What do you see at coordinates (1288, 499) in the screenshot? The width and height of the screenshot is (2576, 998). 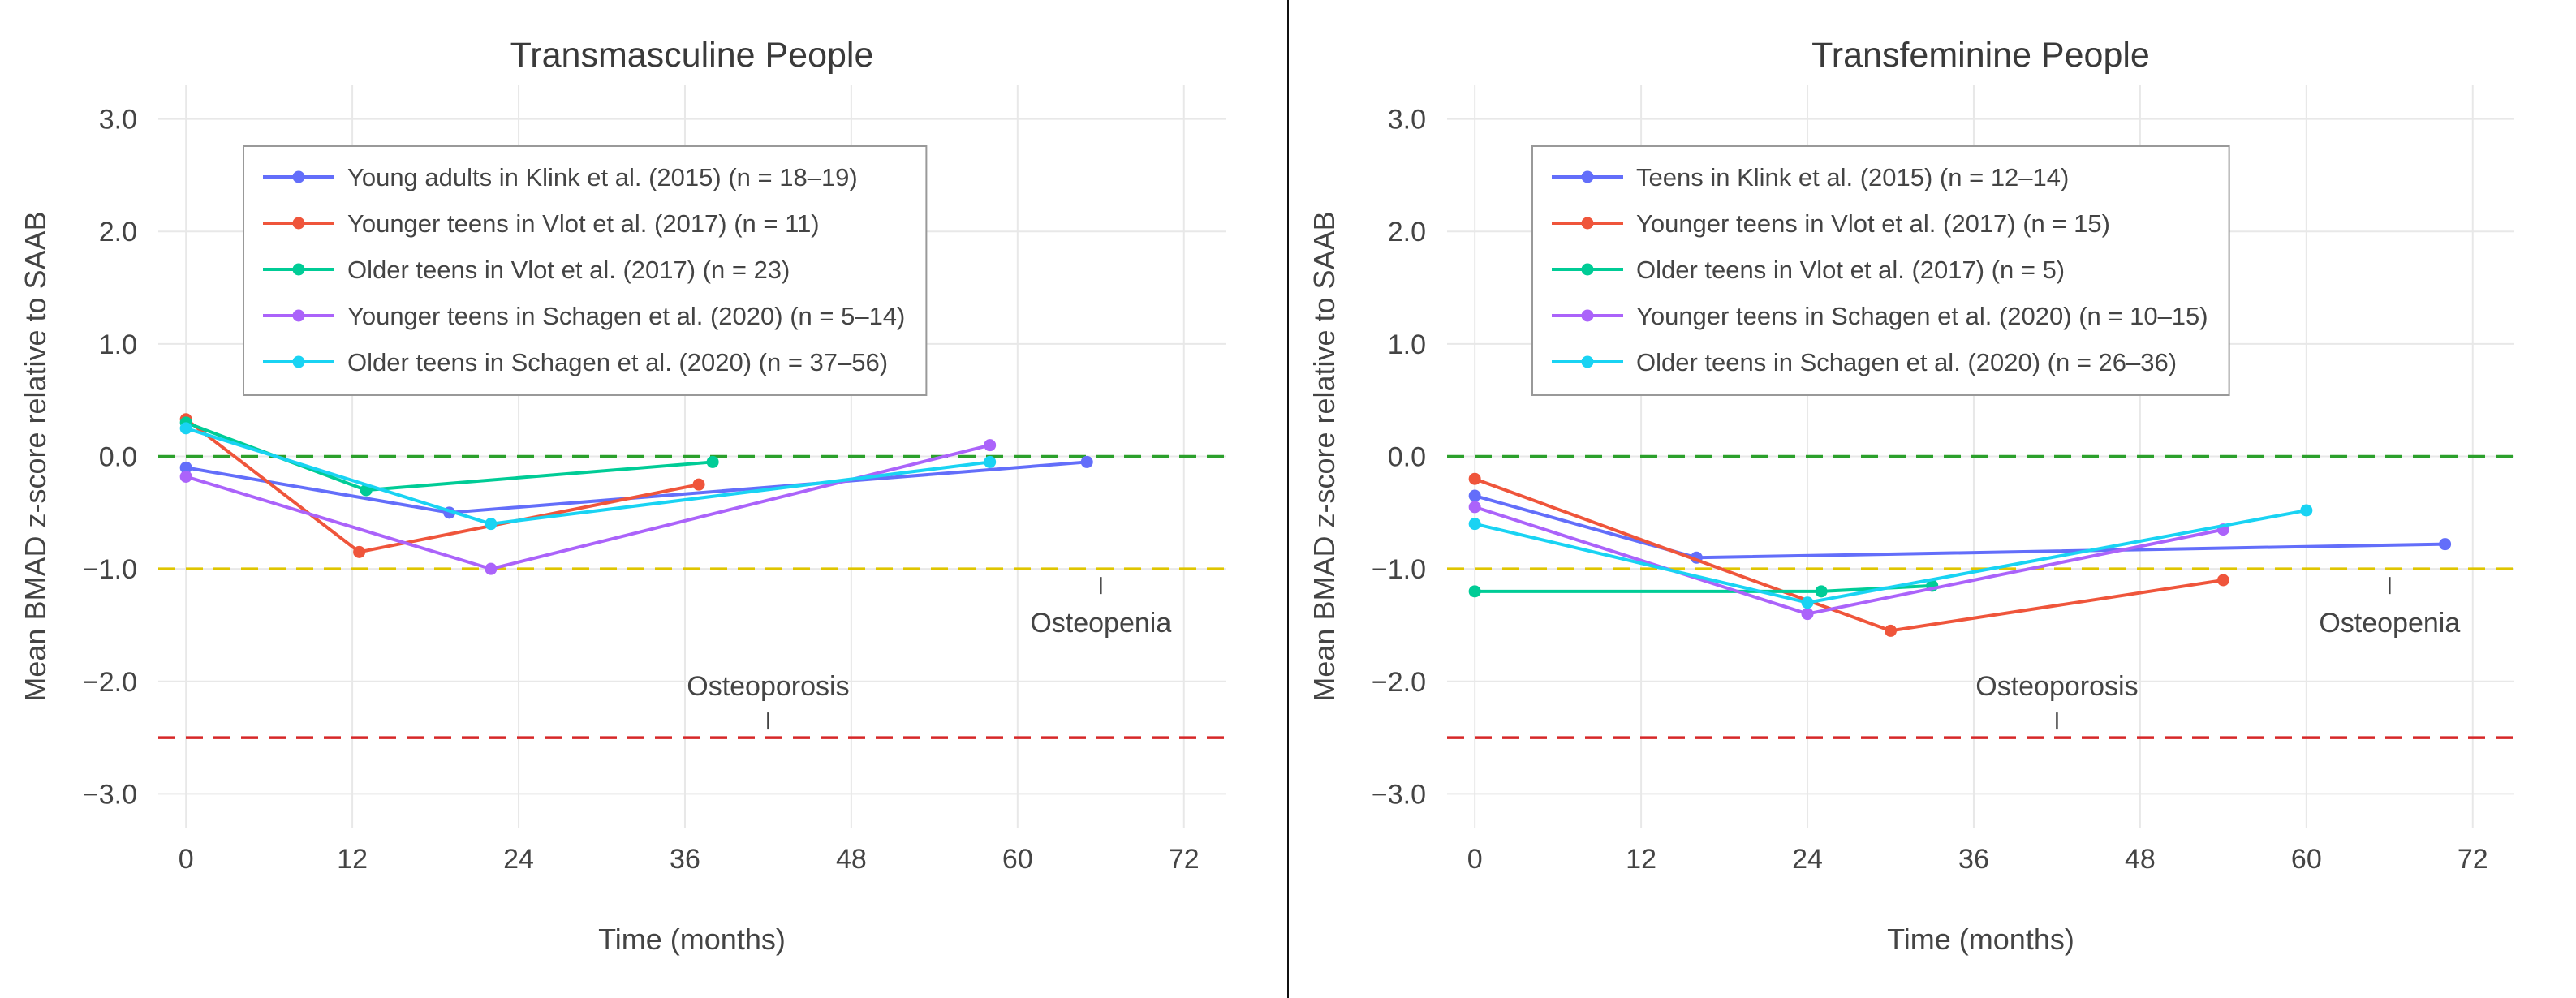 I see `panel-divider` at bounding box center [1288, 499].